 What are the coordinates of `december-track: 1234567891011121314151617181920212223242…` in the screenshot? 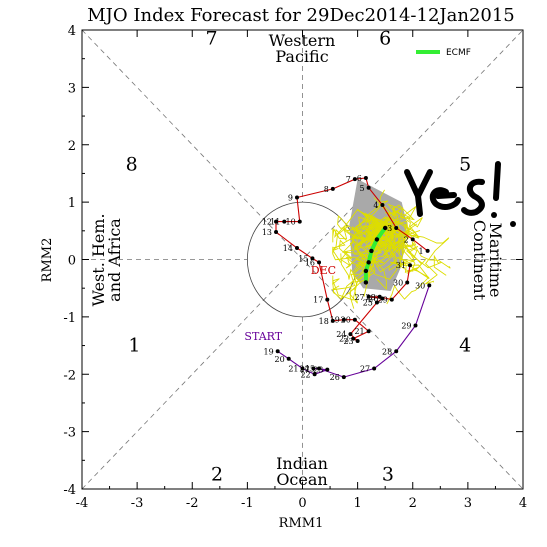 It's located at (346, 260).